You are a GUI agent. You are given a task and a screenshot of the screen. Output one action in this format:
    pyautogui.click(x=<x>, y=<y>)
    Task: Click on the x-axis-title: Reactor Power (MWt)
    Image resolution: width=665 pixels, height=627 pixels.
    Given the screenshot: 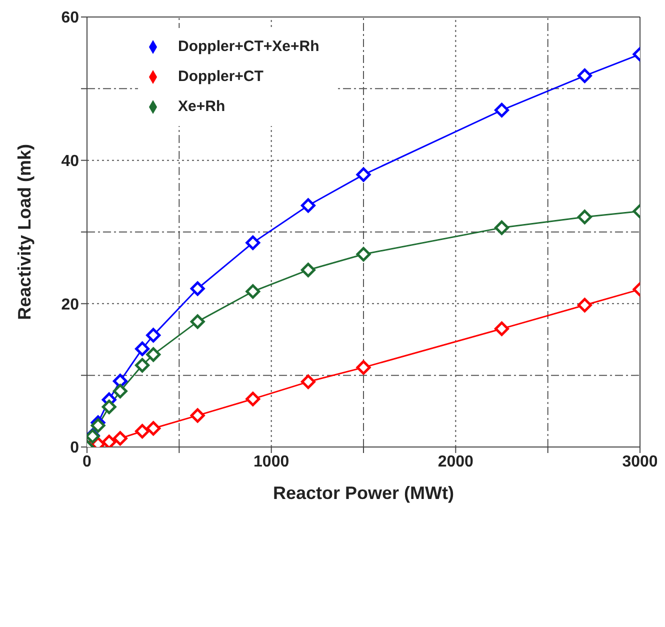 What is the action you would take?
    pyautogui.click(x=363, y=493)
    